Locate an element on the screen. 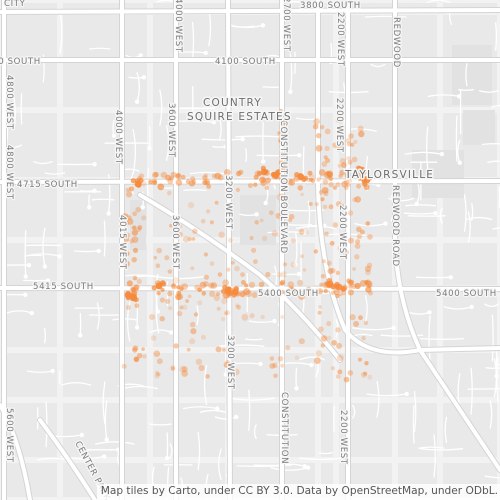 The image size is (500, 500). road-sw-curve is located at coordinates (16, 451).